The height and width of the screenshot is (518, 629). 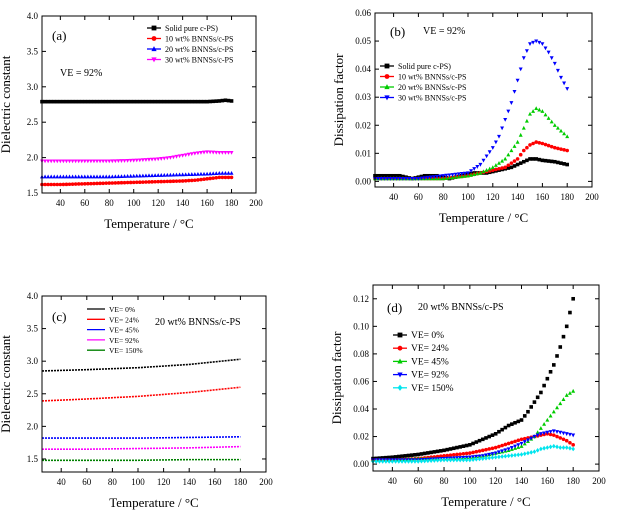 I want to click on x-tick-label: 160, so click(x=548, y=481).